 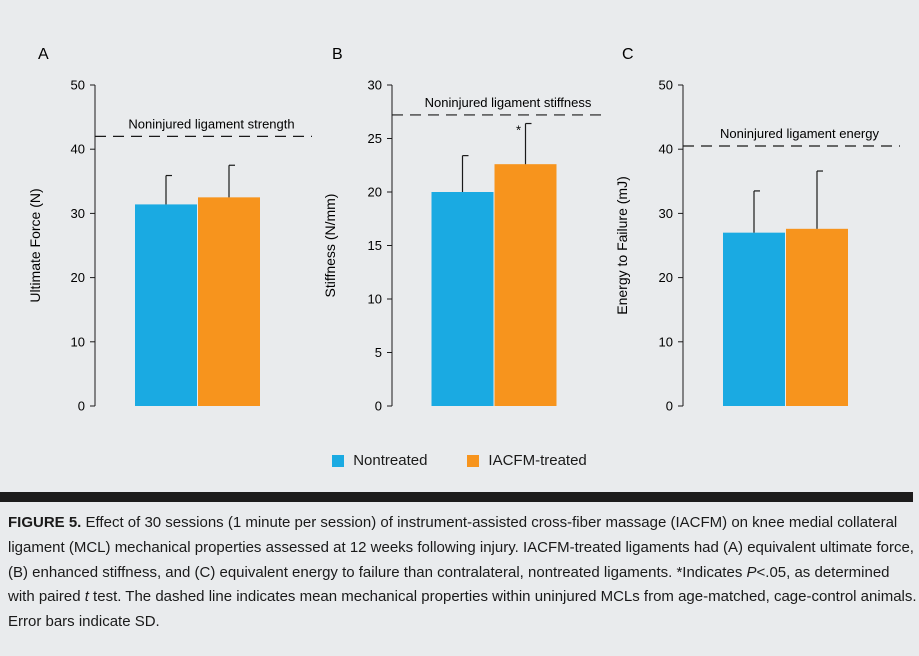 What do you see at coordinates (86, 597) in the screenshot?
I see `caption-t-symbol: t` at bounding box center [86, 597].